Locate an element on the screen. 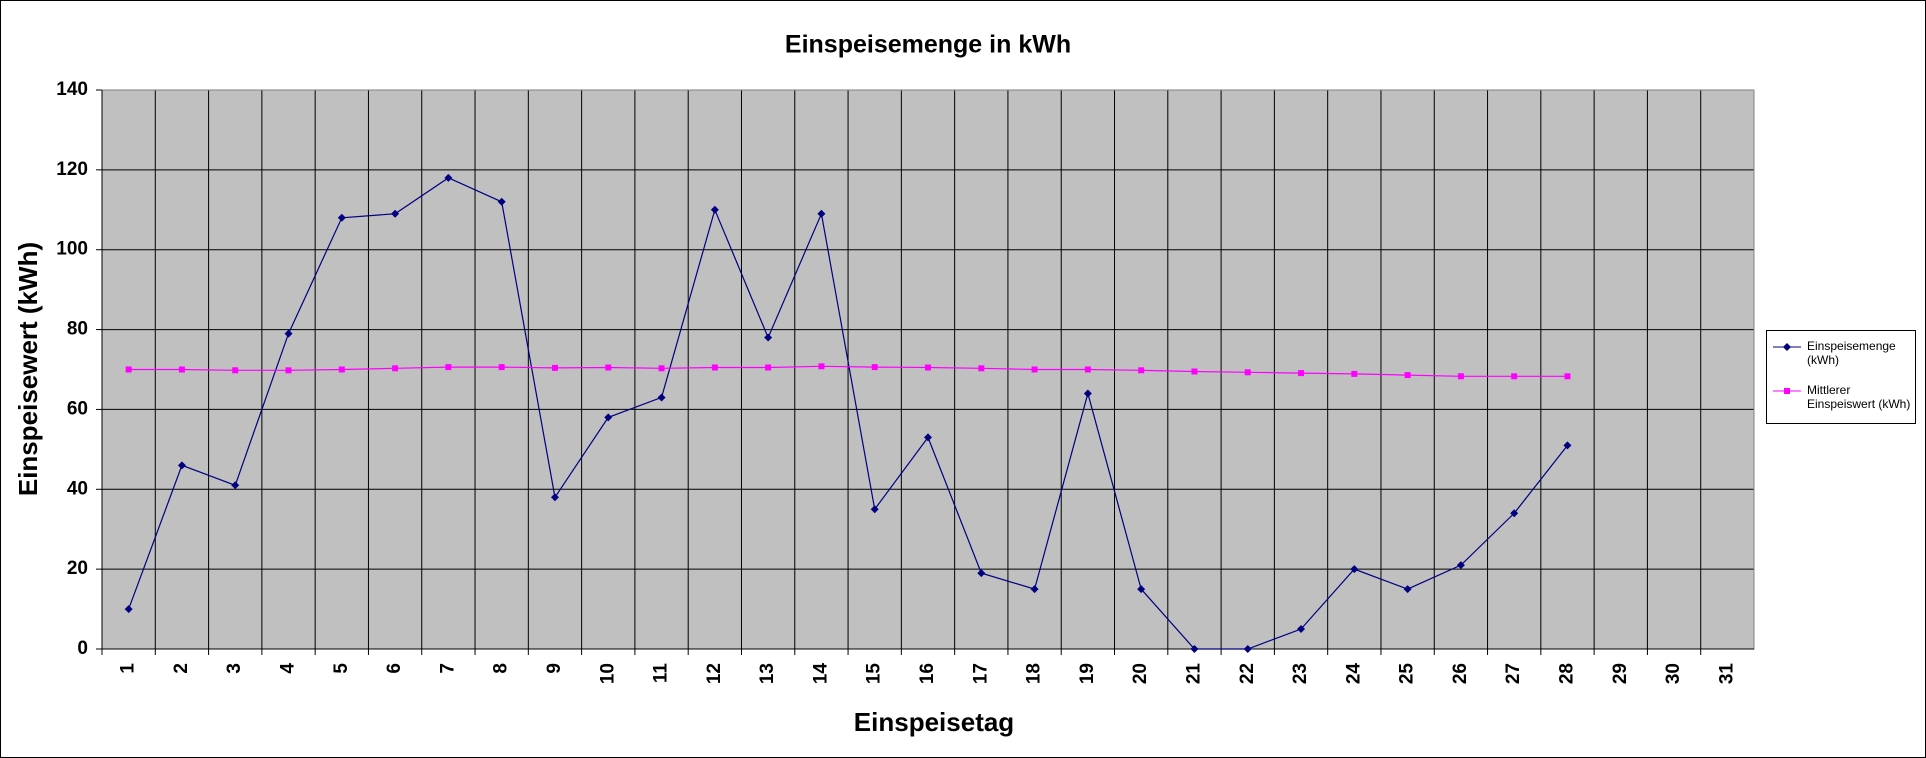  x-tick-label: 24 is located at coordinates (1353, 674).